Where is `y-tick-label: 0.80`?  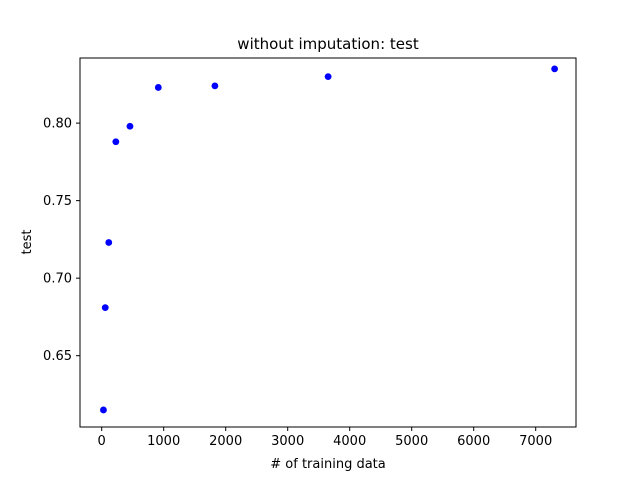
y-tick-label: 0.80 is located at coordinates (57, 124).